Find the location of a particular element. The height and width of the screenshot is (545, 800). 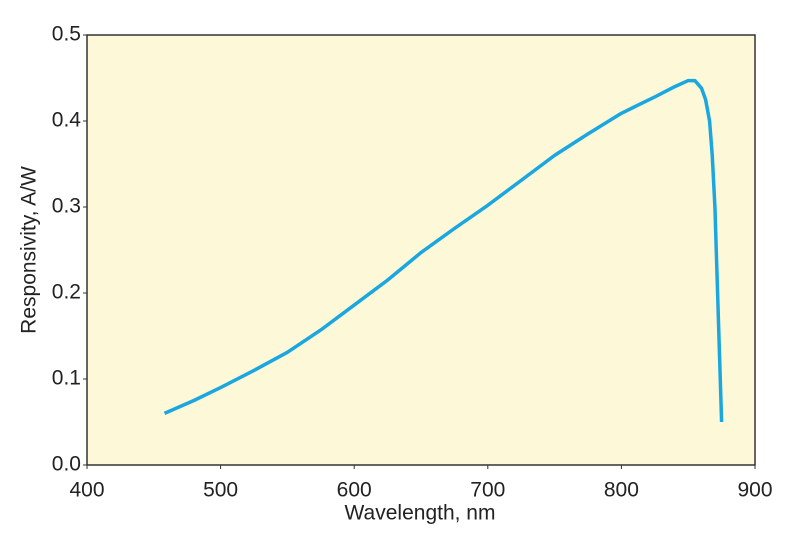

x-tick-label: 900 is located at coordinates (754, 490).